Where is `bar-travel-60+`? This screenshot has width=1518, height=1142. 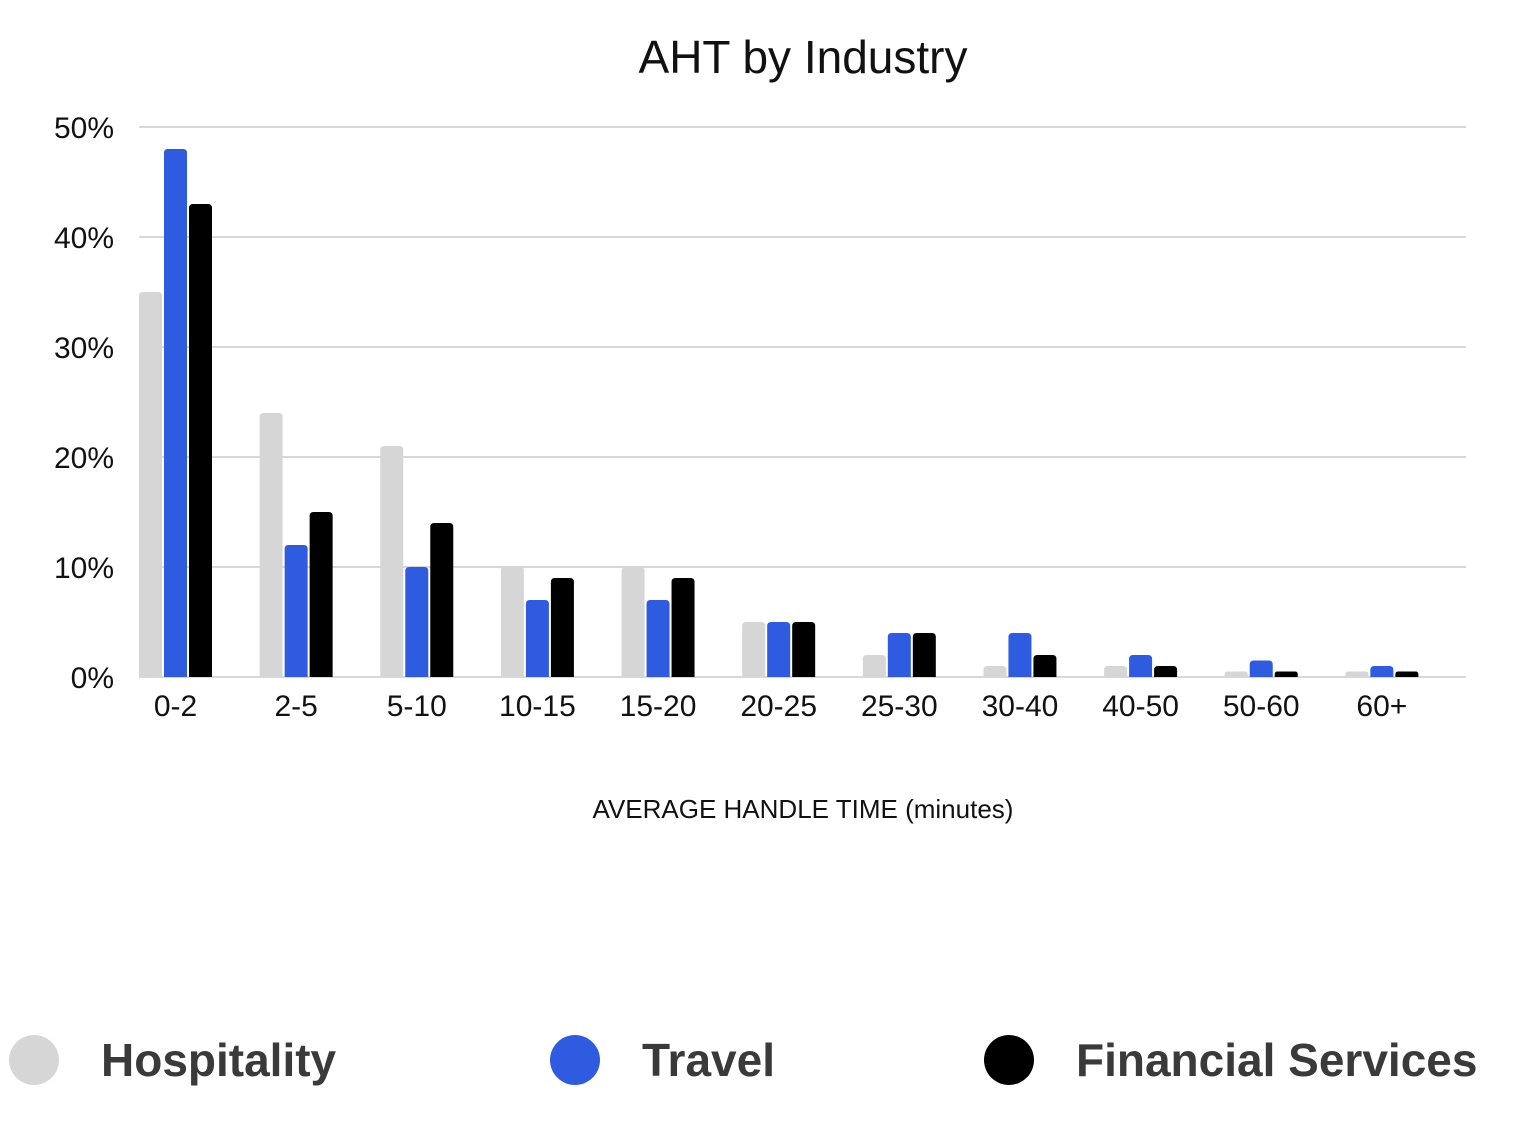
bar-travel-60+ is located at coordinates (1382, 671).